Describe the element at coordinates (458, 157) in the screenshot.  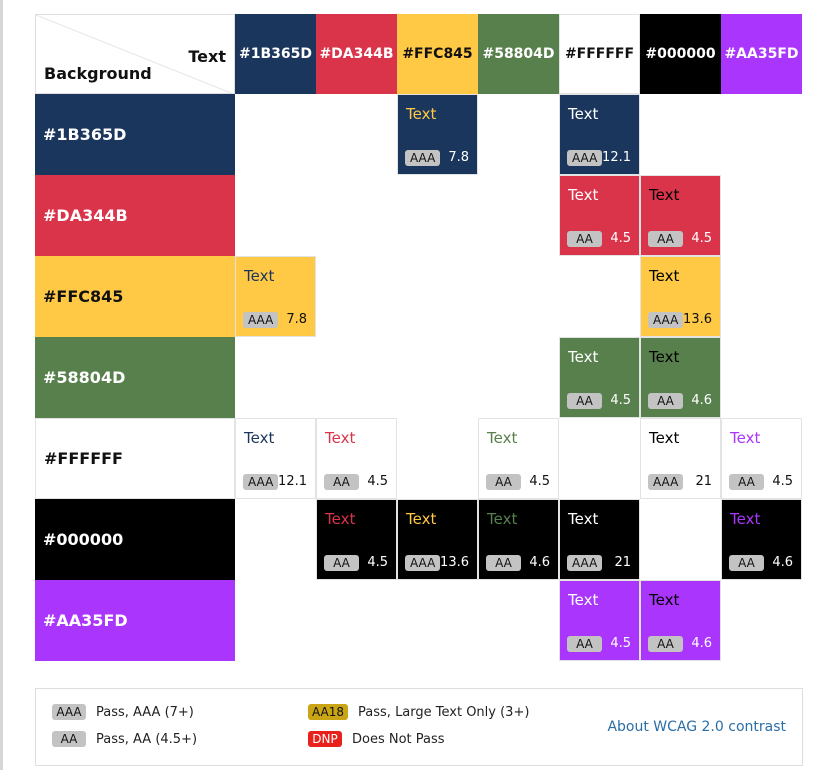
I see `contrast-ratio: 7.8` at that location.